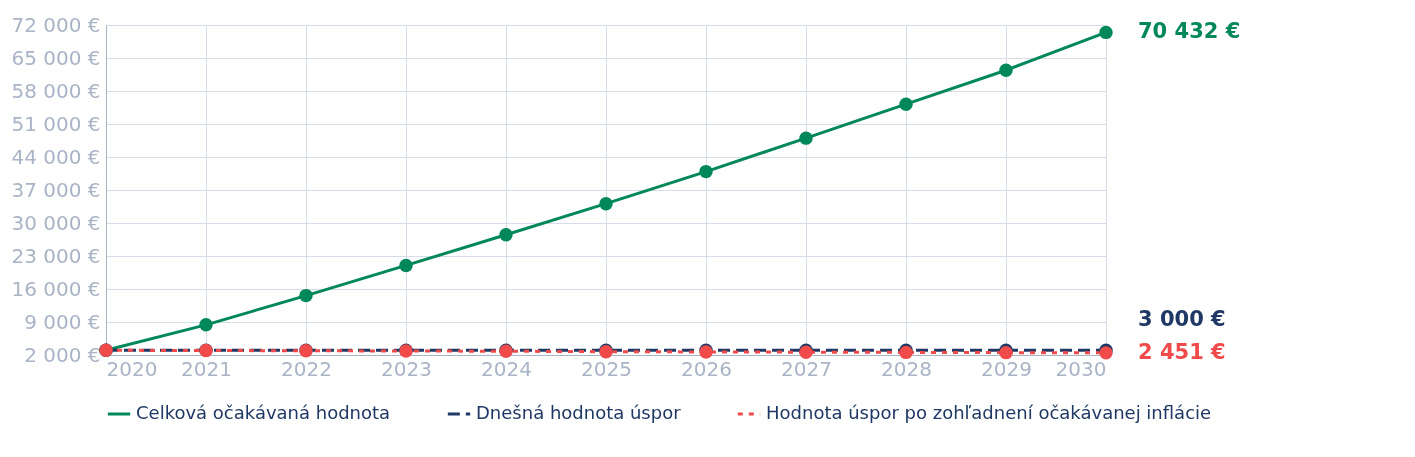 The height and width of the screenshot is (457, 1415). Describe the element at coordinates (606, 368) in the screenshot. I see `x-tick-label: 2025` at that location.